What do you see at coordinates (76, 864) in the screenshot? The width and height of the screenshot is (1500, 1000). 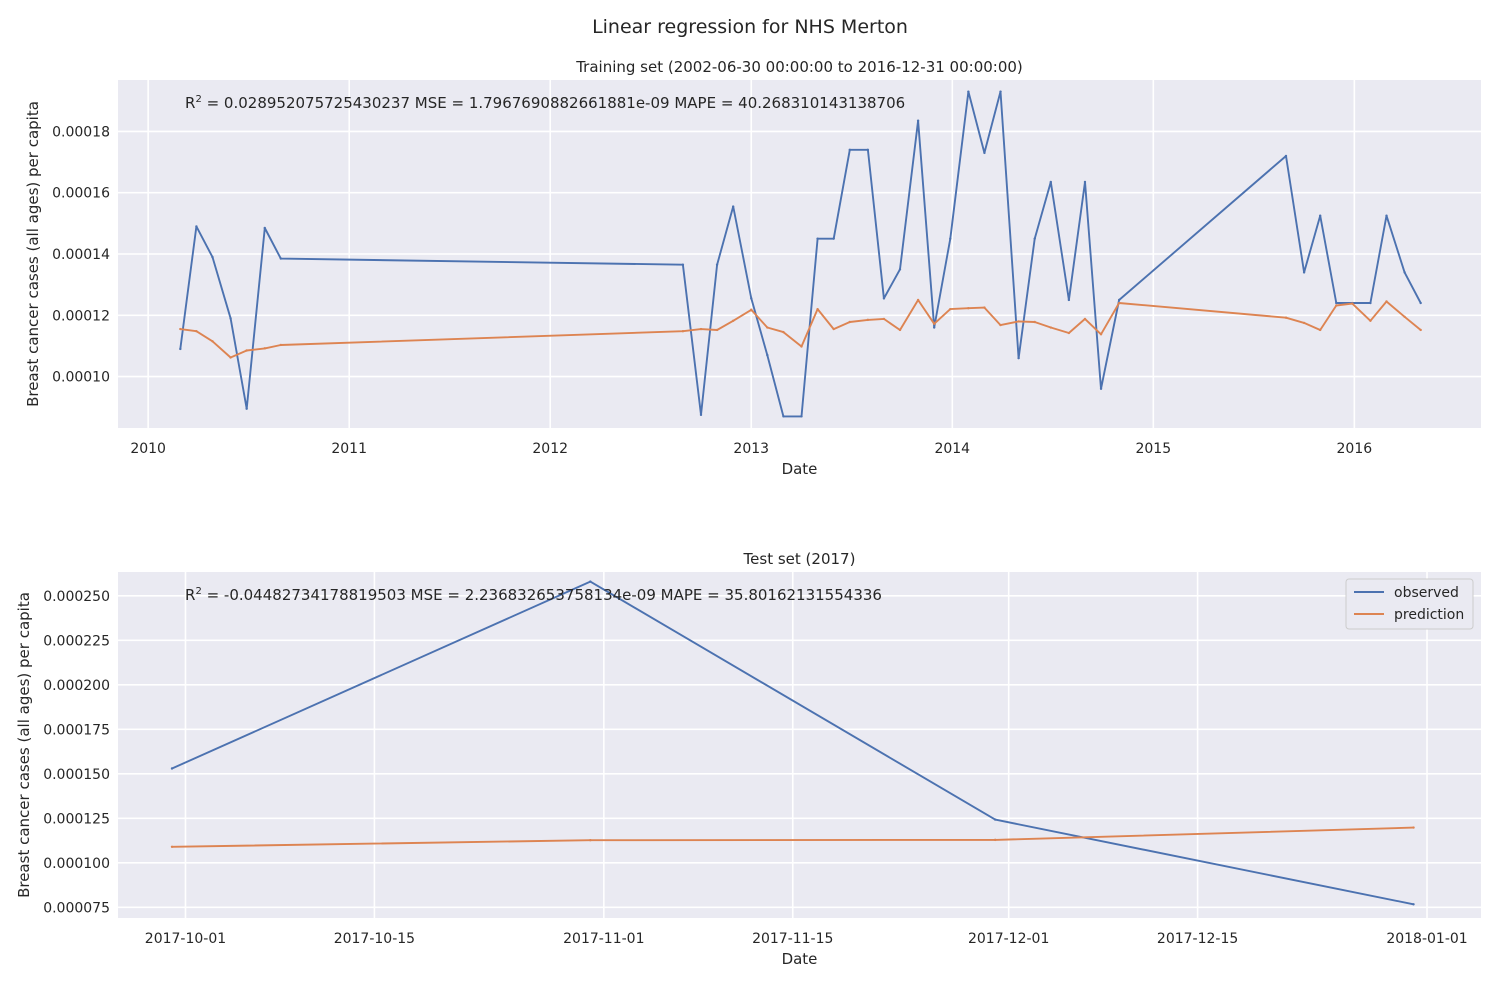 I see `y-tick-label: 0.000100` at bounding box center [76, 864].